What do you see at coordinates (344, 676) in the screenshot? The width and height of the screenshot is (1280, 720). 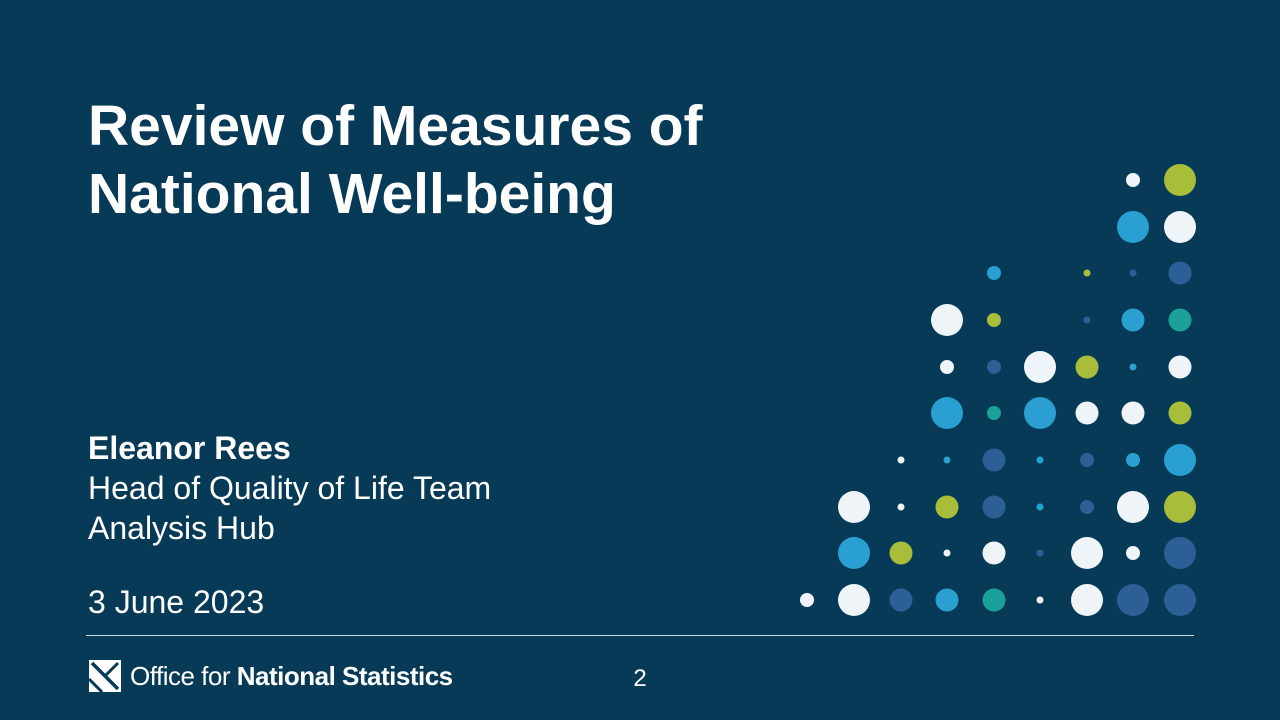 I see `ons-logo-text-bold: National Statistics` at bounding box center [344, 676].